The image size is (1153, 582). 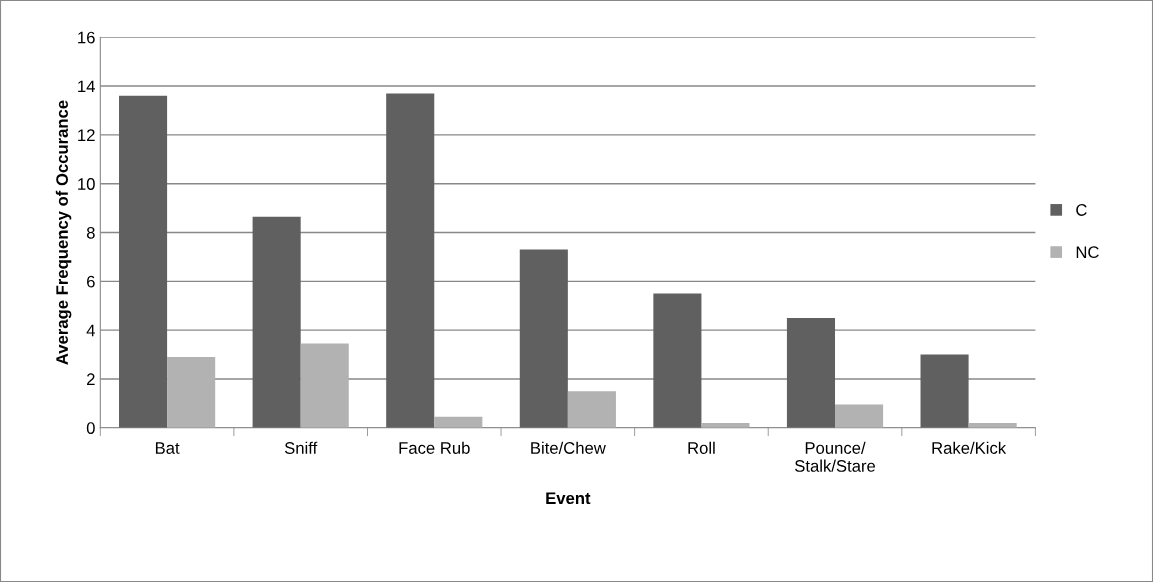 I want to click on y-tick-label: 2, so click(x=91, y=379).